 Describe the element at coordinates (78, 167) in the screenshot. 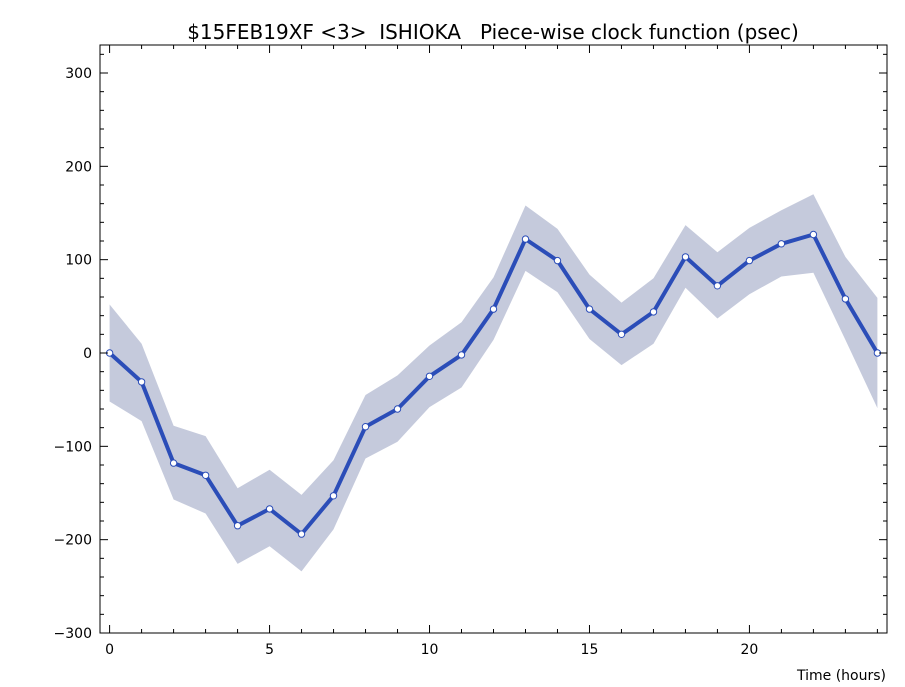

I see `y-tick-label: 200` at that location.